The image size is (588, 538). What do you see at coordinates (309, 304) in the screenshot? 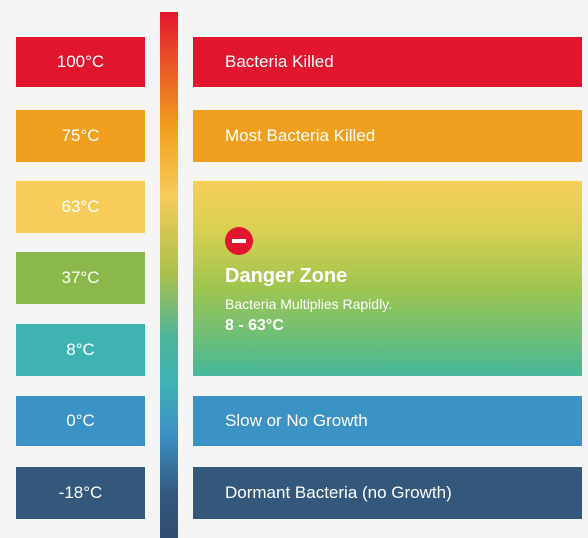
I see `danger-zone-subtitle: Bacteria Multiplies Rapidly.` at bounding box center [309, 304].